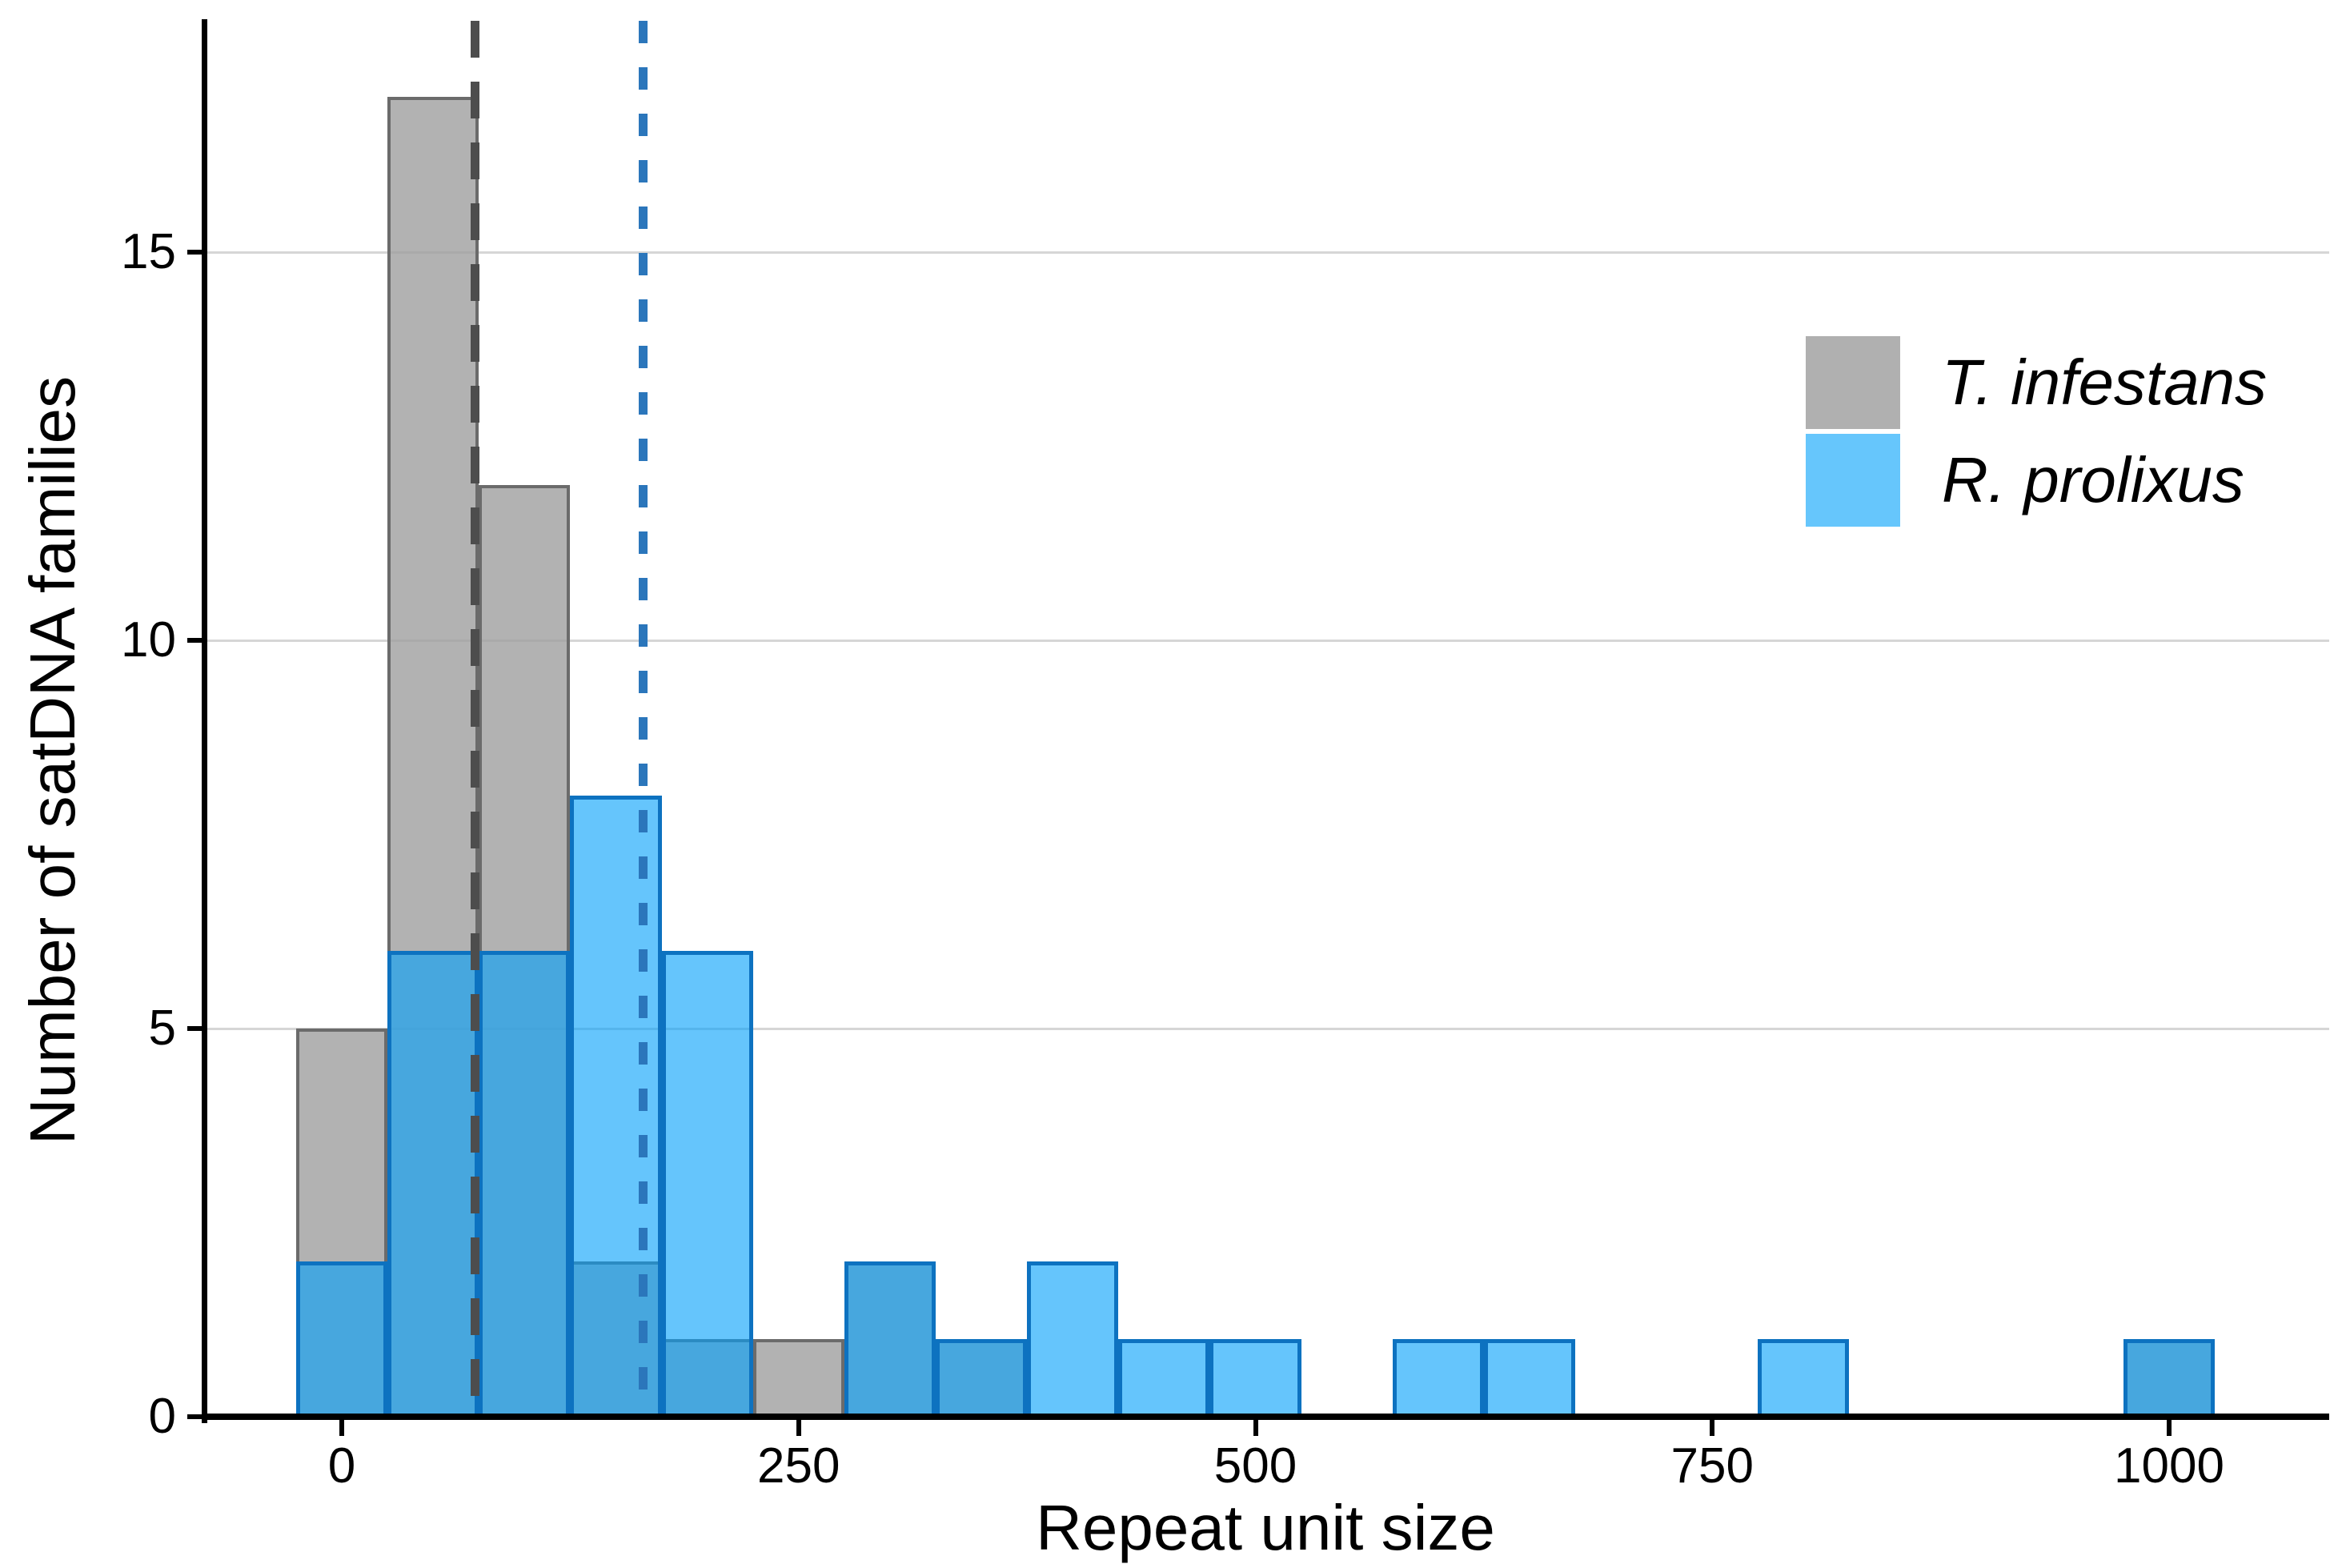 The width and height of the screenshot is (2334, 1568). I want to click on x-axis-line, so click(1265, 1417).